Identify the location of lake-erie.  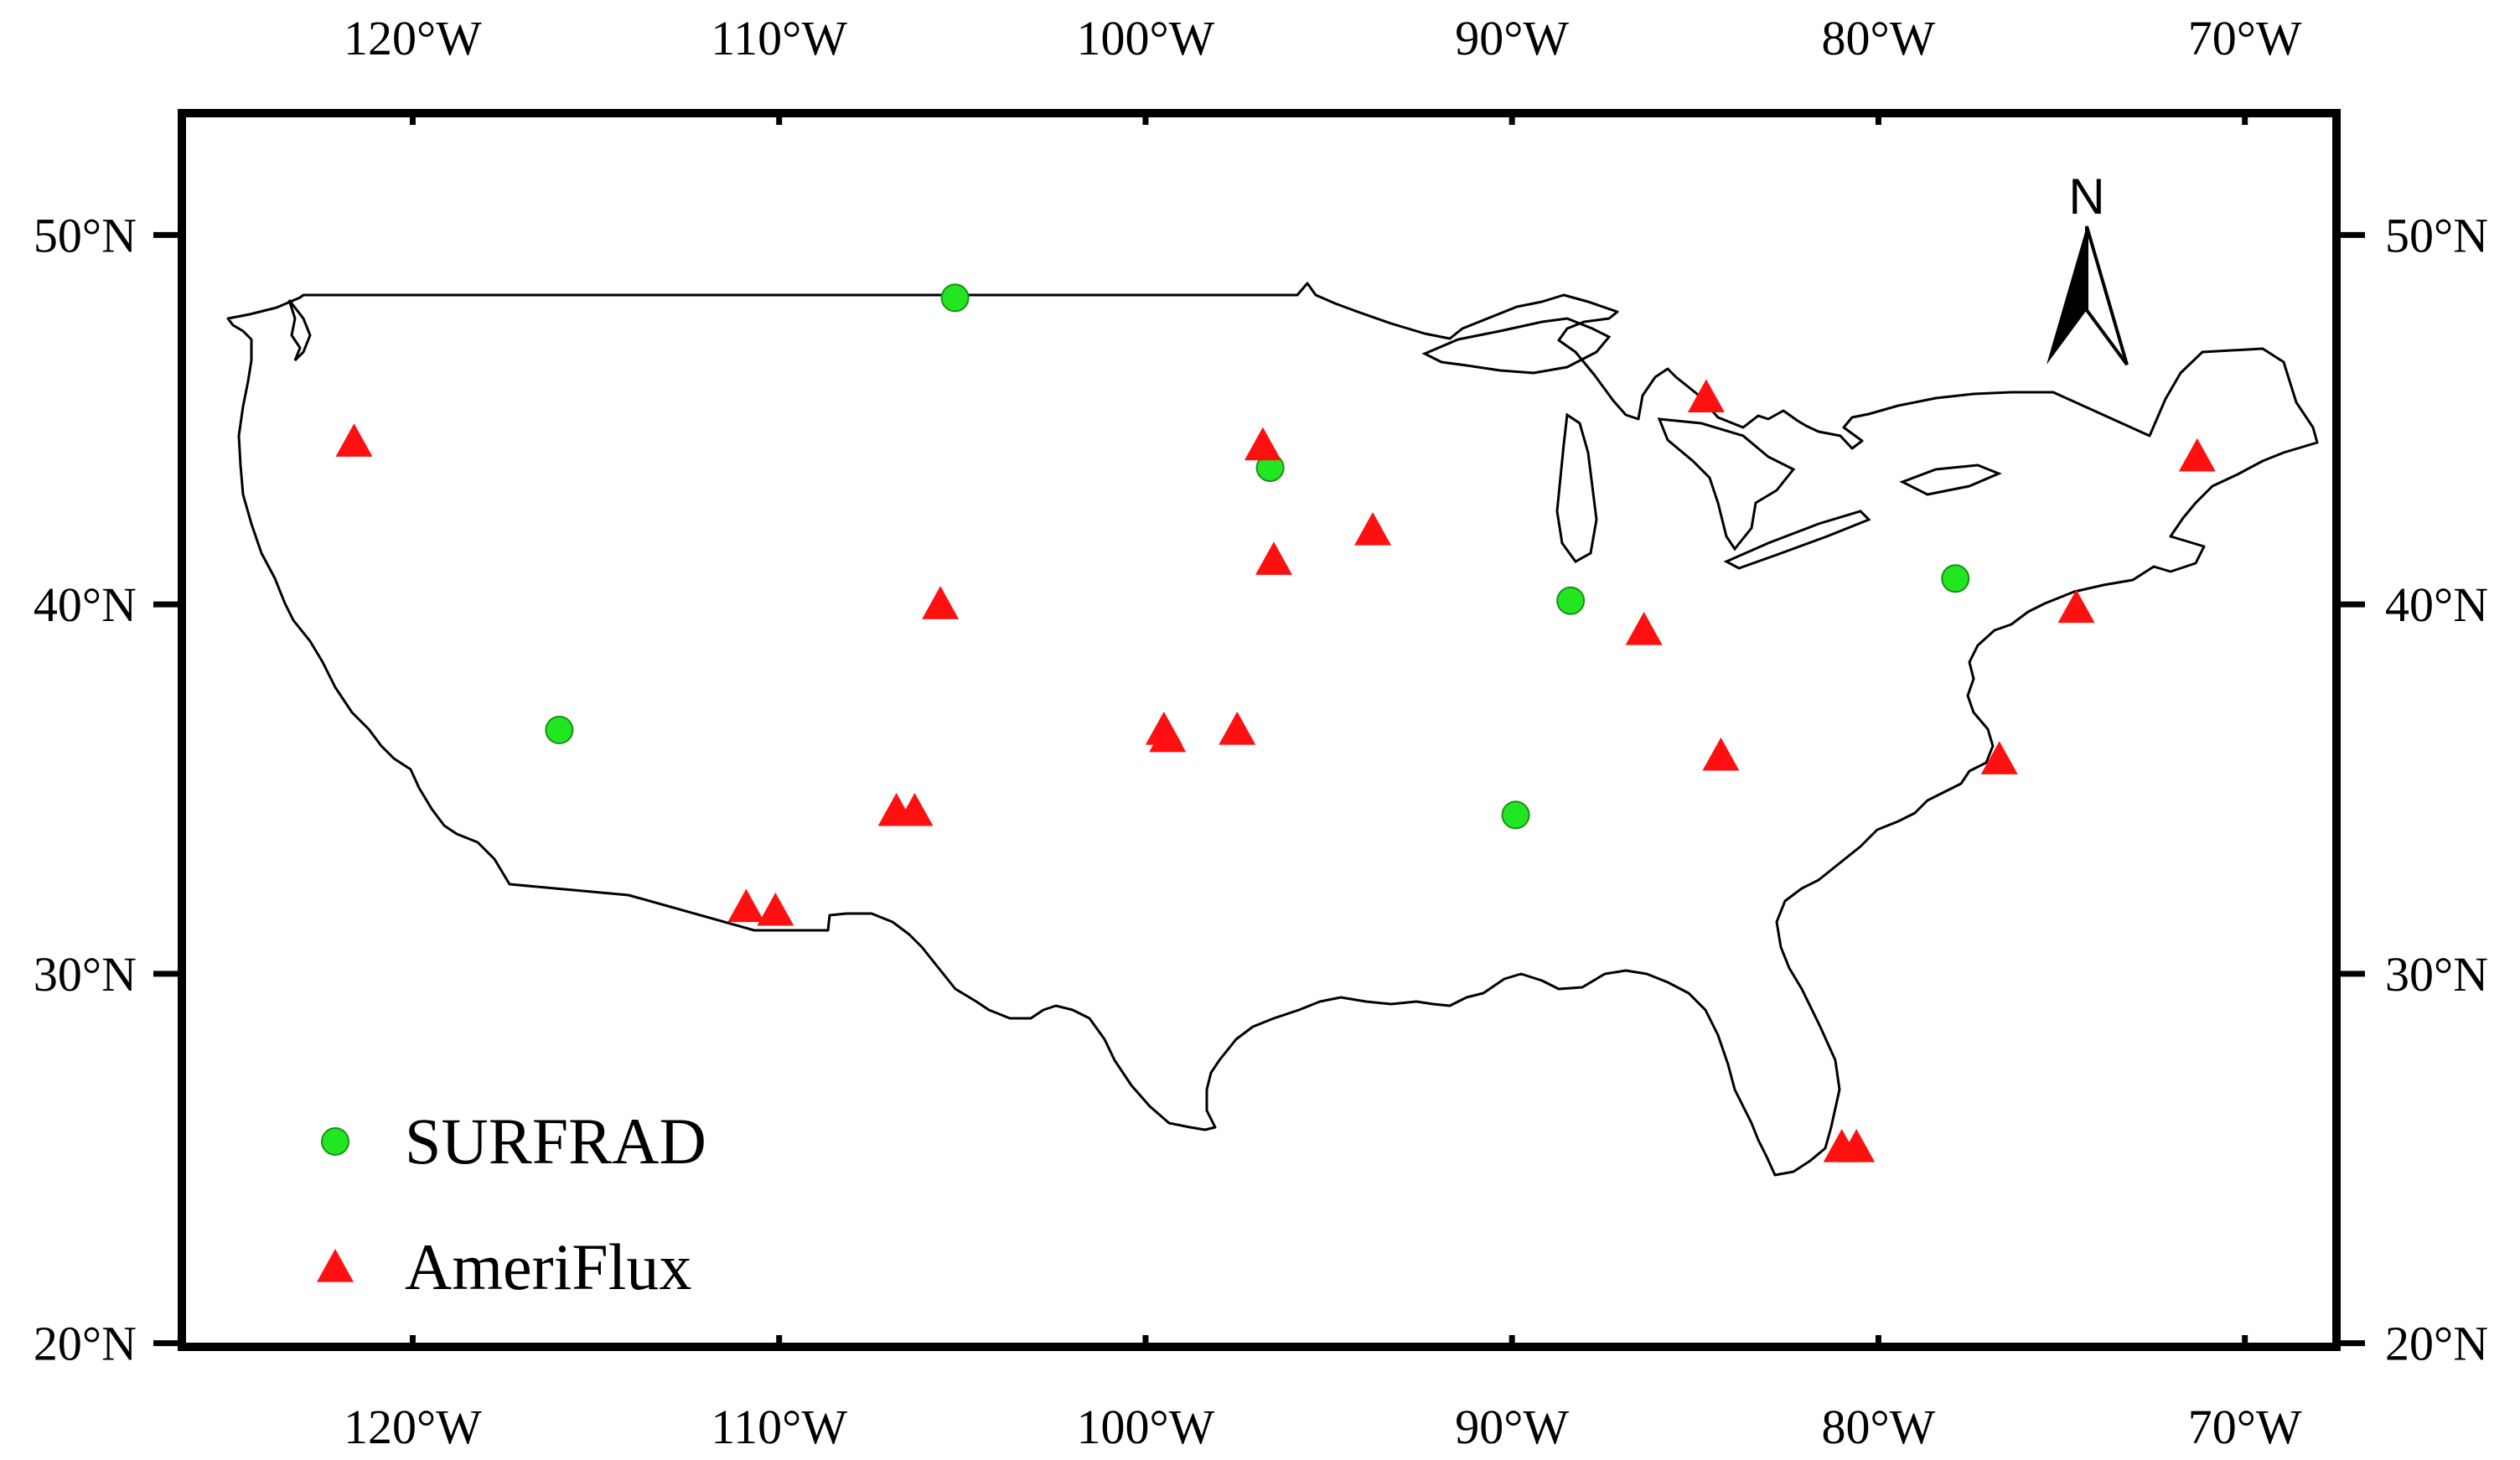
(1797, 540).